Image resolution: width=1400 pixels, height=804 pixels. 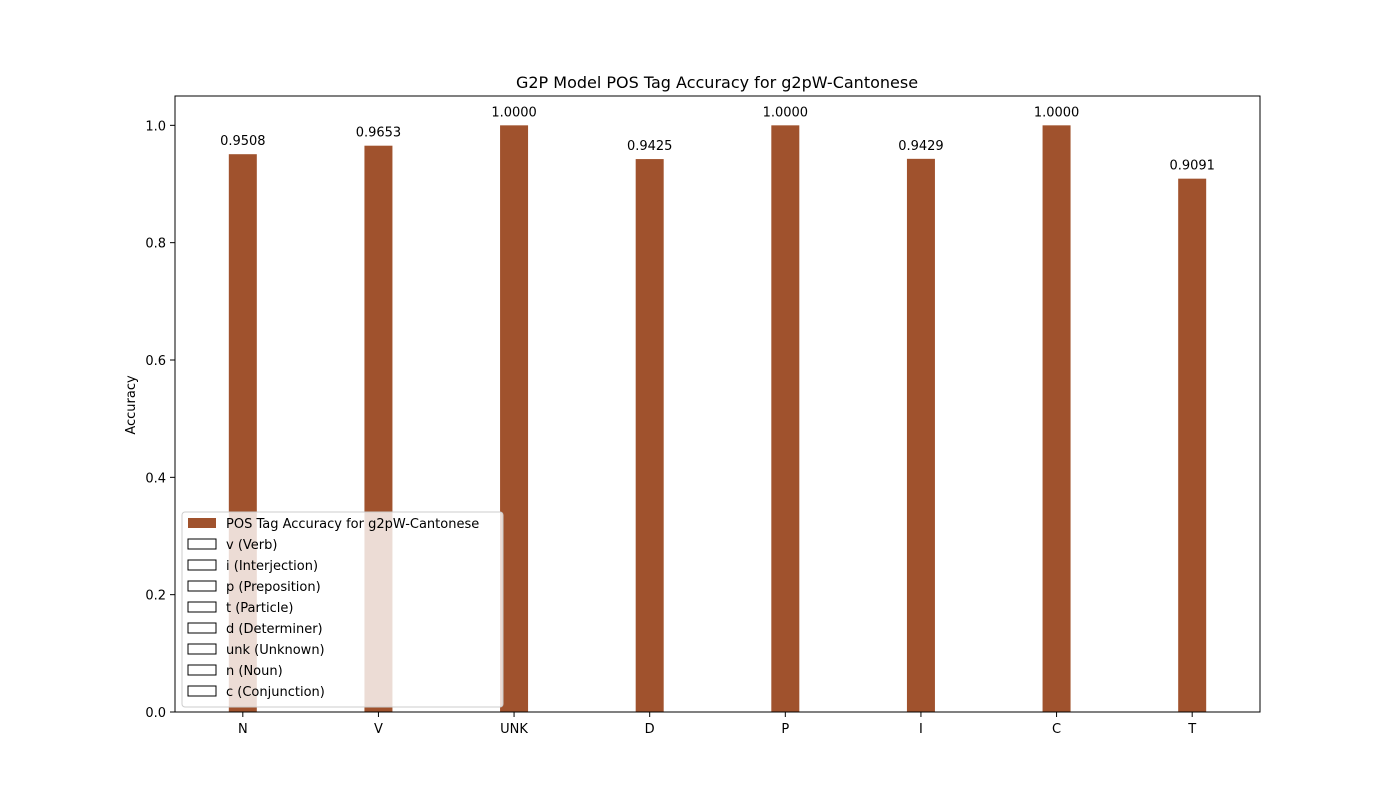 I want to click on x-tick-label-t: T, so click(x=1191, y=729).